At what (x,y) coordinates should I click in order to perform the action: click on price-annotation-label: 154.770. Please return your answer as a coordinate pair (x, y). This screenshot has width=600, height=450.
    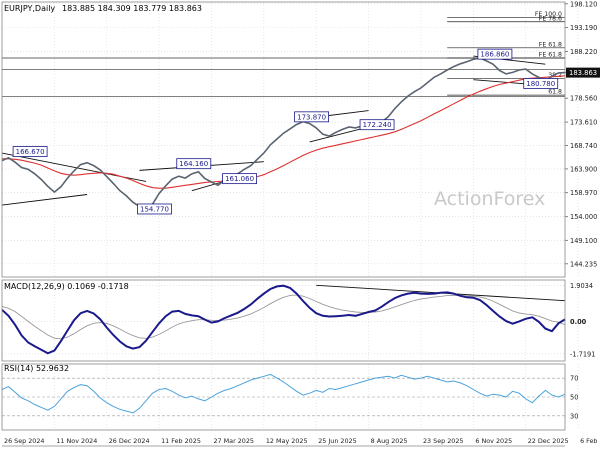
    Looking at the image, I should click on (154, 209).